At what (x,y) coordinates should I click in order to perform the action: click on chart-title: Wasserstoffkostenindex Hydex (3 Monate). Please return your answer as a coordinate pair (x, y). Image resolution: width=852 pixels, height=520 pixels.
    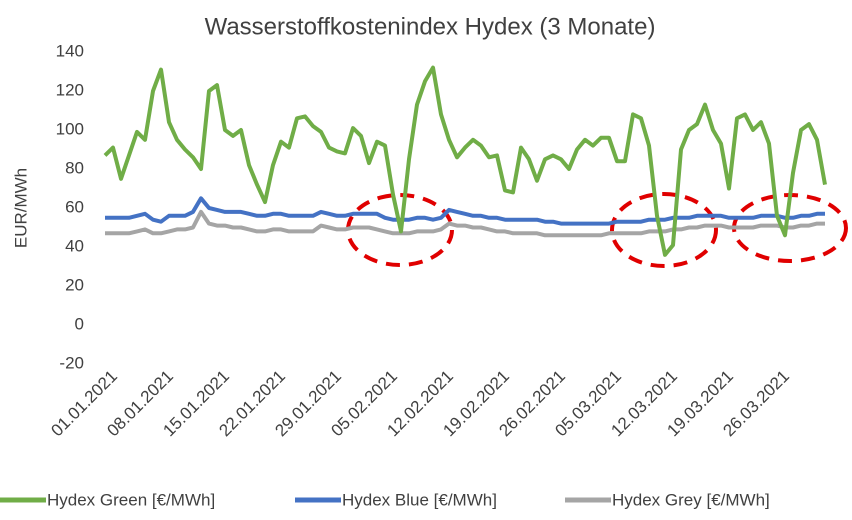
    Looking at the image, I should click on (430, 26).